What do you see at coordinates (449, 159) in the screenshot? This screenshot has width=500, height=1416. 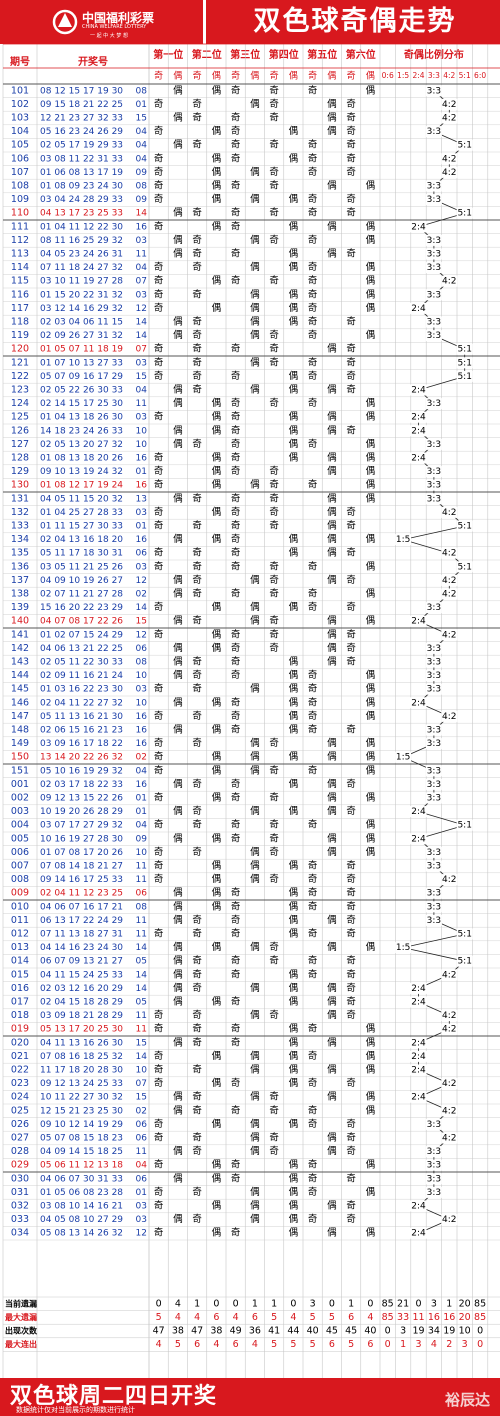 I see `ratio-mark: 4:2` at bounding box center [449, 159].